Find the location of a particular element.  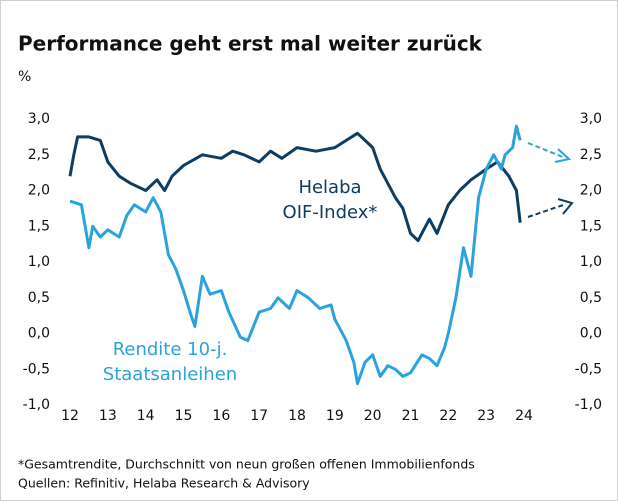

y2-tick-label: 2,0 is located at coordinates (591, 191).